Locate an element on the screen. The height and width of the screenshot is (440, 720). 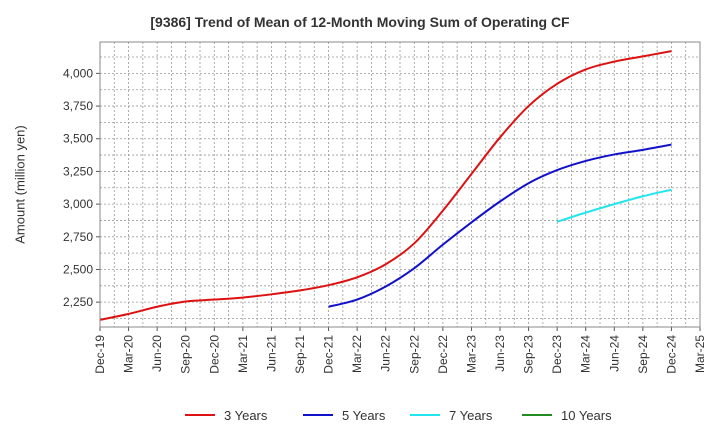
x-tick-label: Dec-19 is located at coordinates (100, 354).